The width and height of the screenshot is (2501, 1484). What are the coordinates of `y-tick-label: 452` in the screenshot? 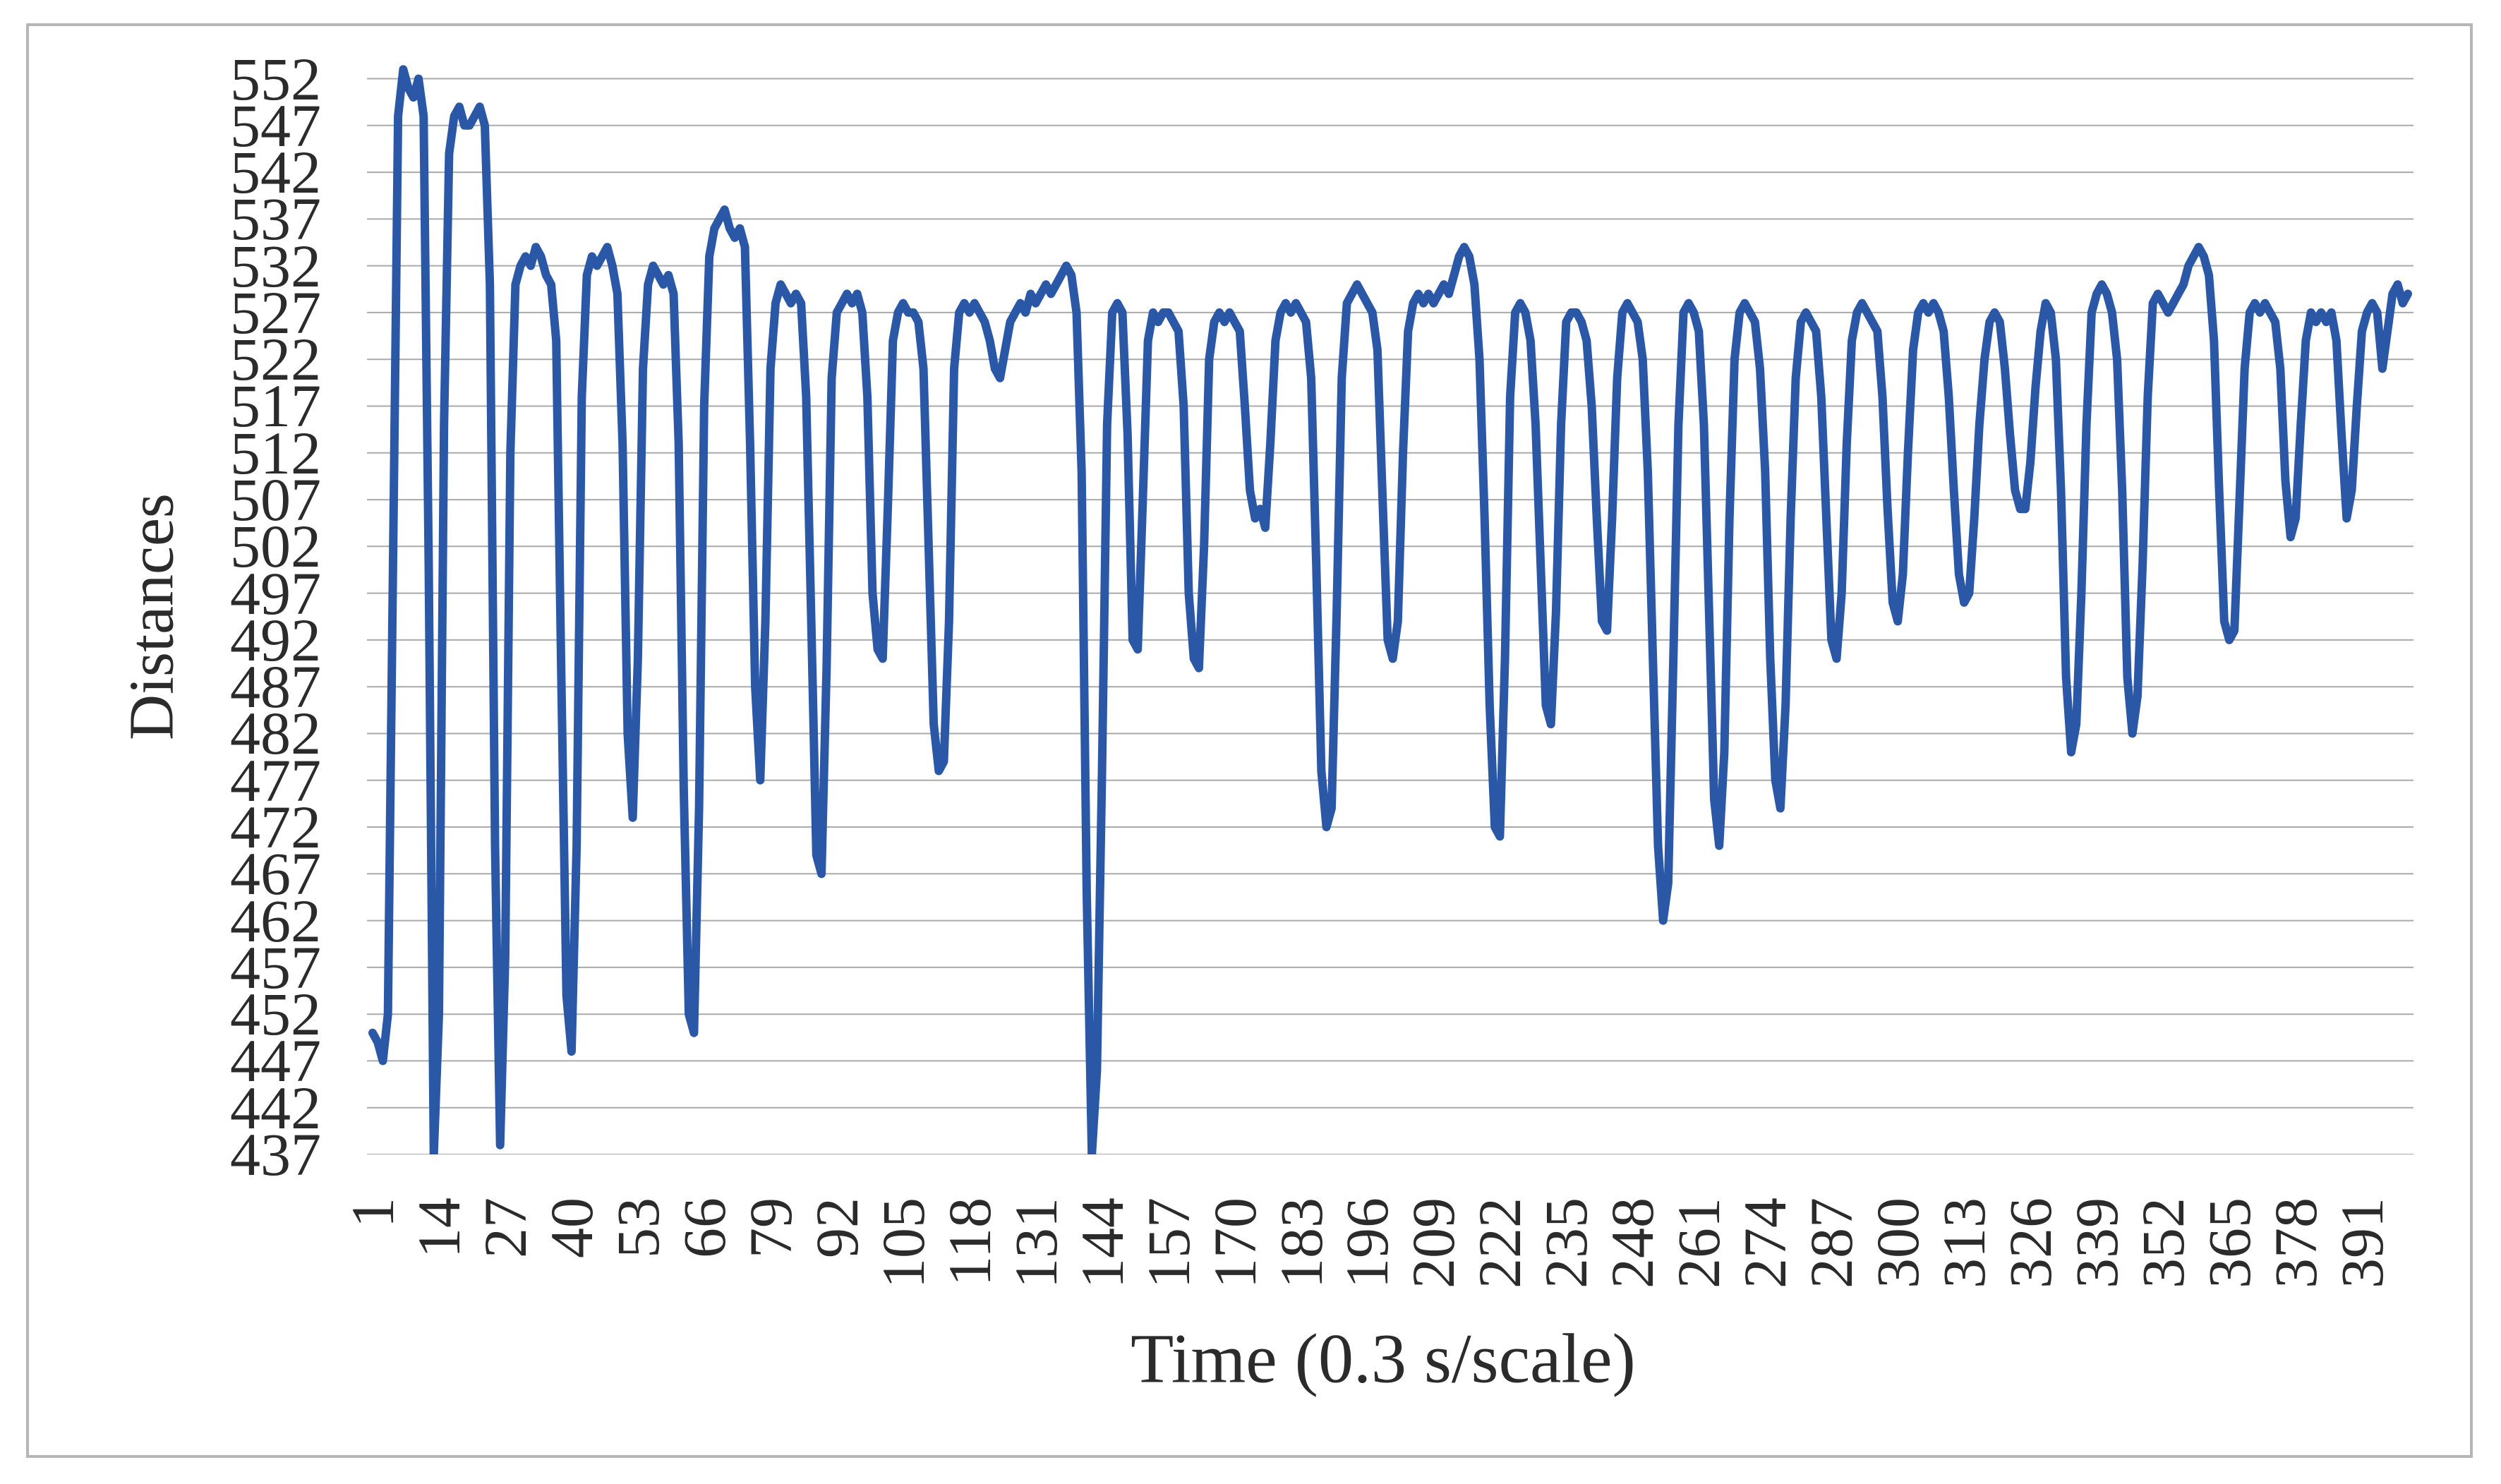 It's located at (275, 1014).